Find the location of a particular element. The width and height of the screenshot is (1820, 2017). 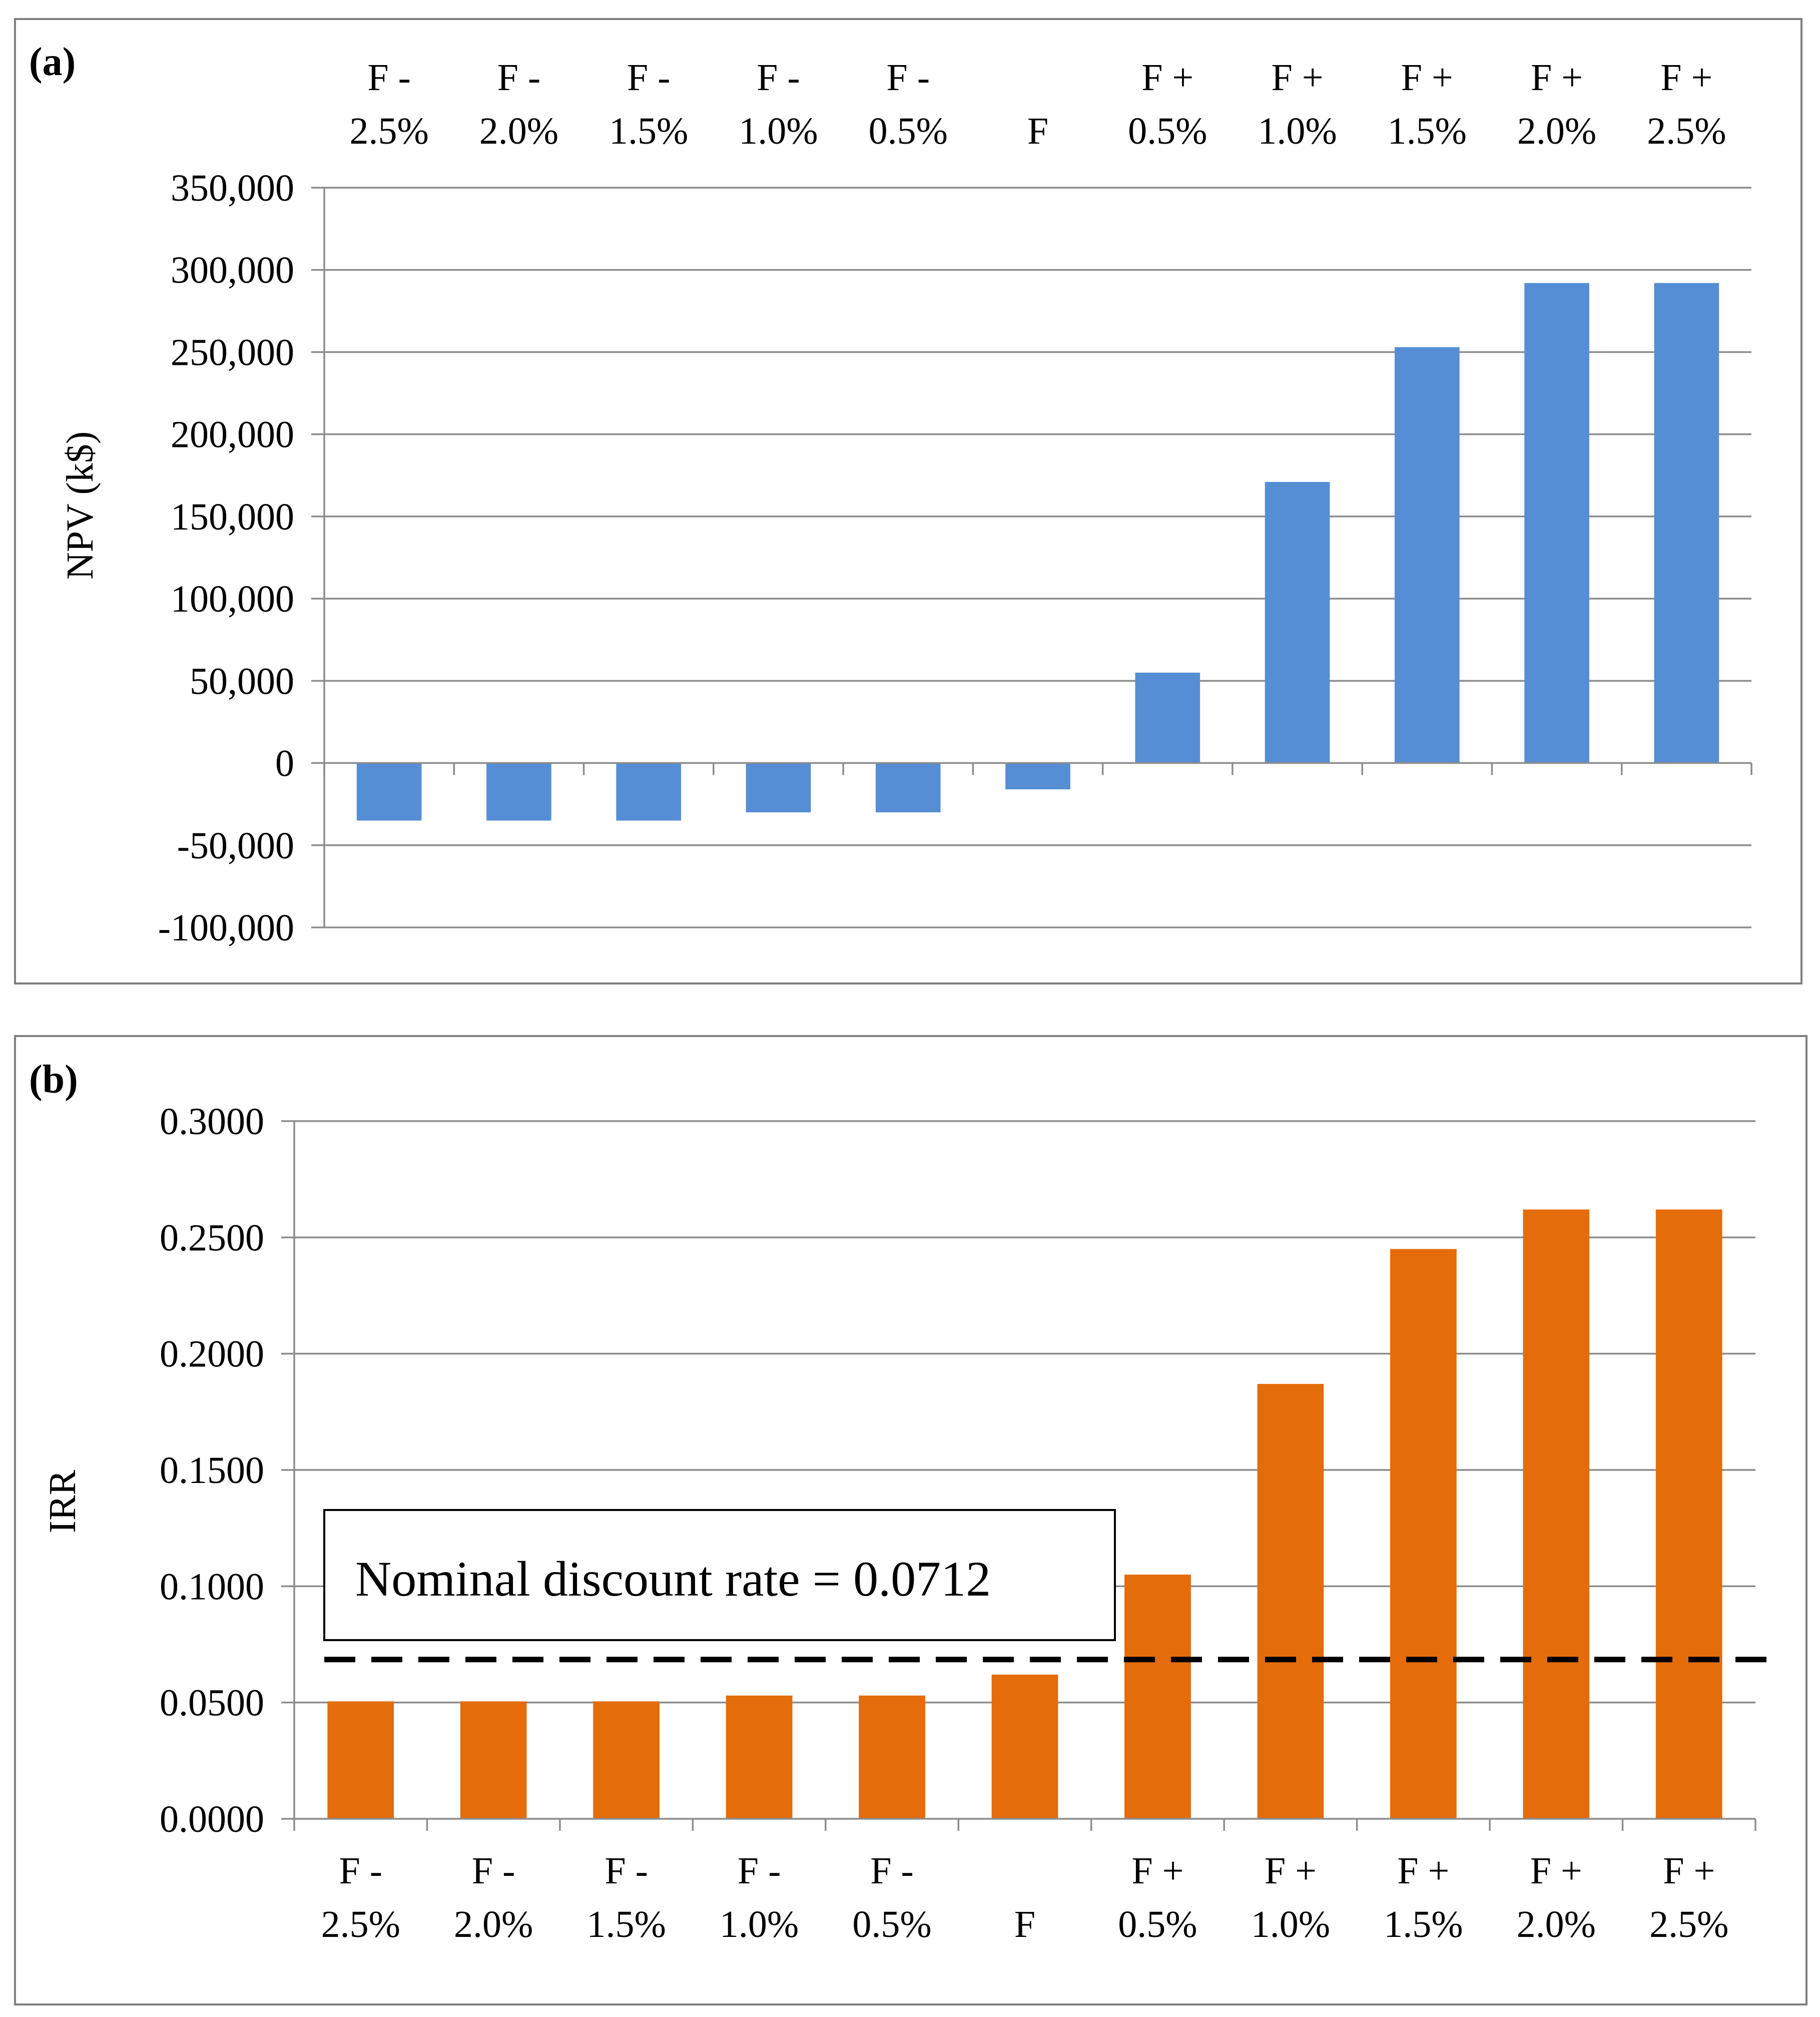

y-tick-label: 200,000 is located at coordinates (232, 435).